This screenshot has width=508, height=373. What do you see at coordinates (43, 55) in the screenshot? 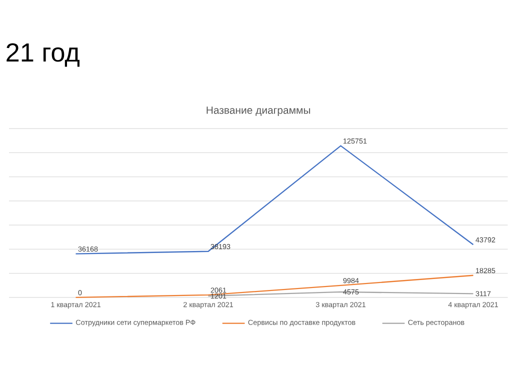
I see `text: 21 год` at bounding box center [43, 55].